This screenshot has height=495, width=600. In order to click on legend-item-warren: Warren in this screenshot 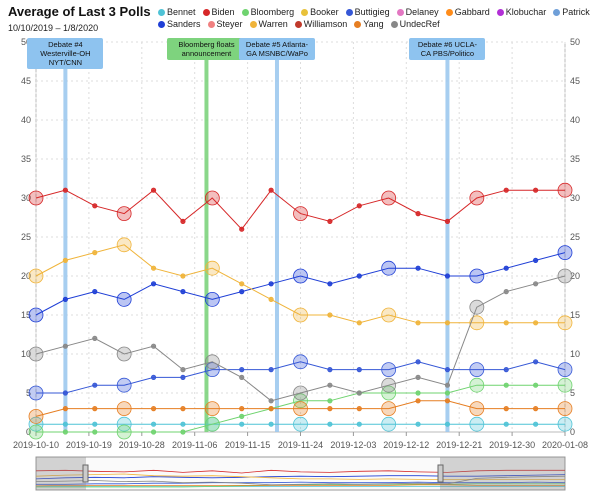, I will do `click(268, 24)`.